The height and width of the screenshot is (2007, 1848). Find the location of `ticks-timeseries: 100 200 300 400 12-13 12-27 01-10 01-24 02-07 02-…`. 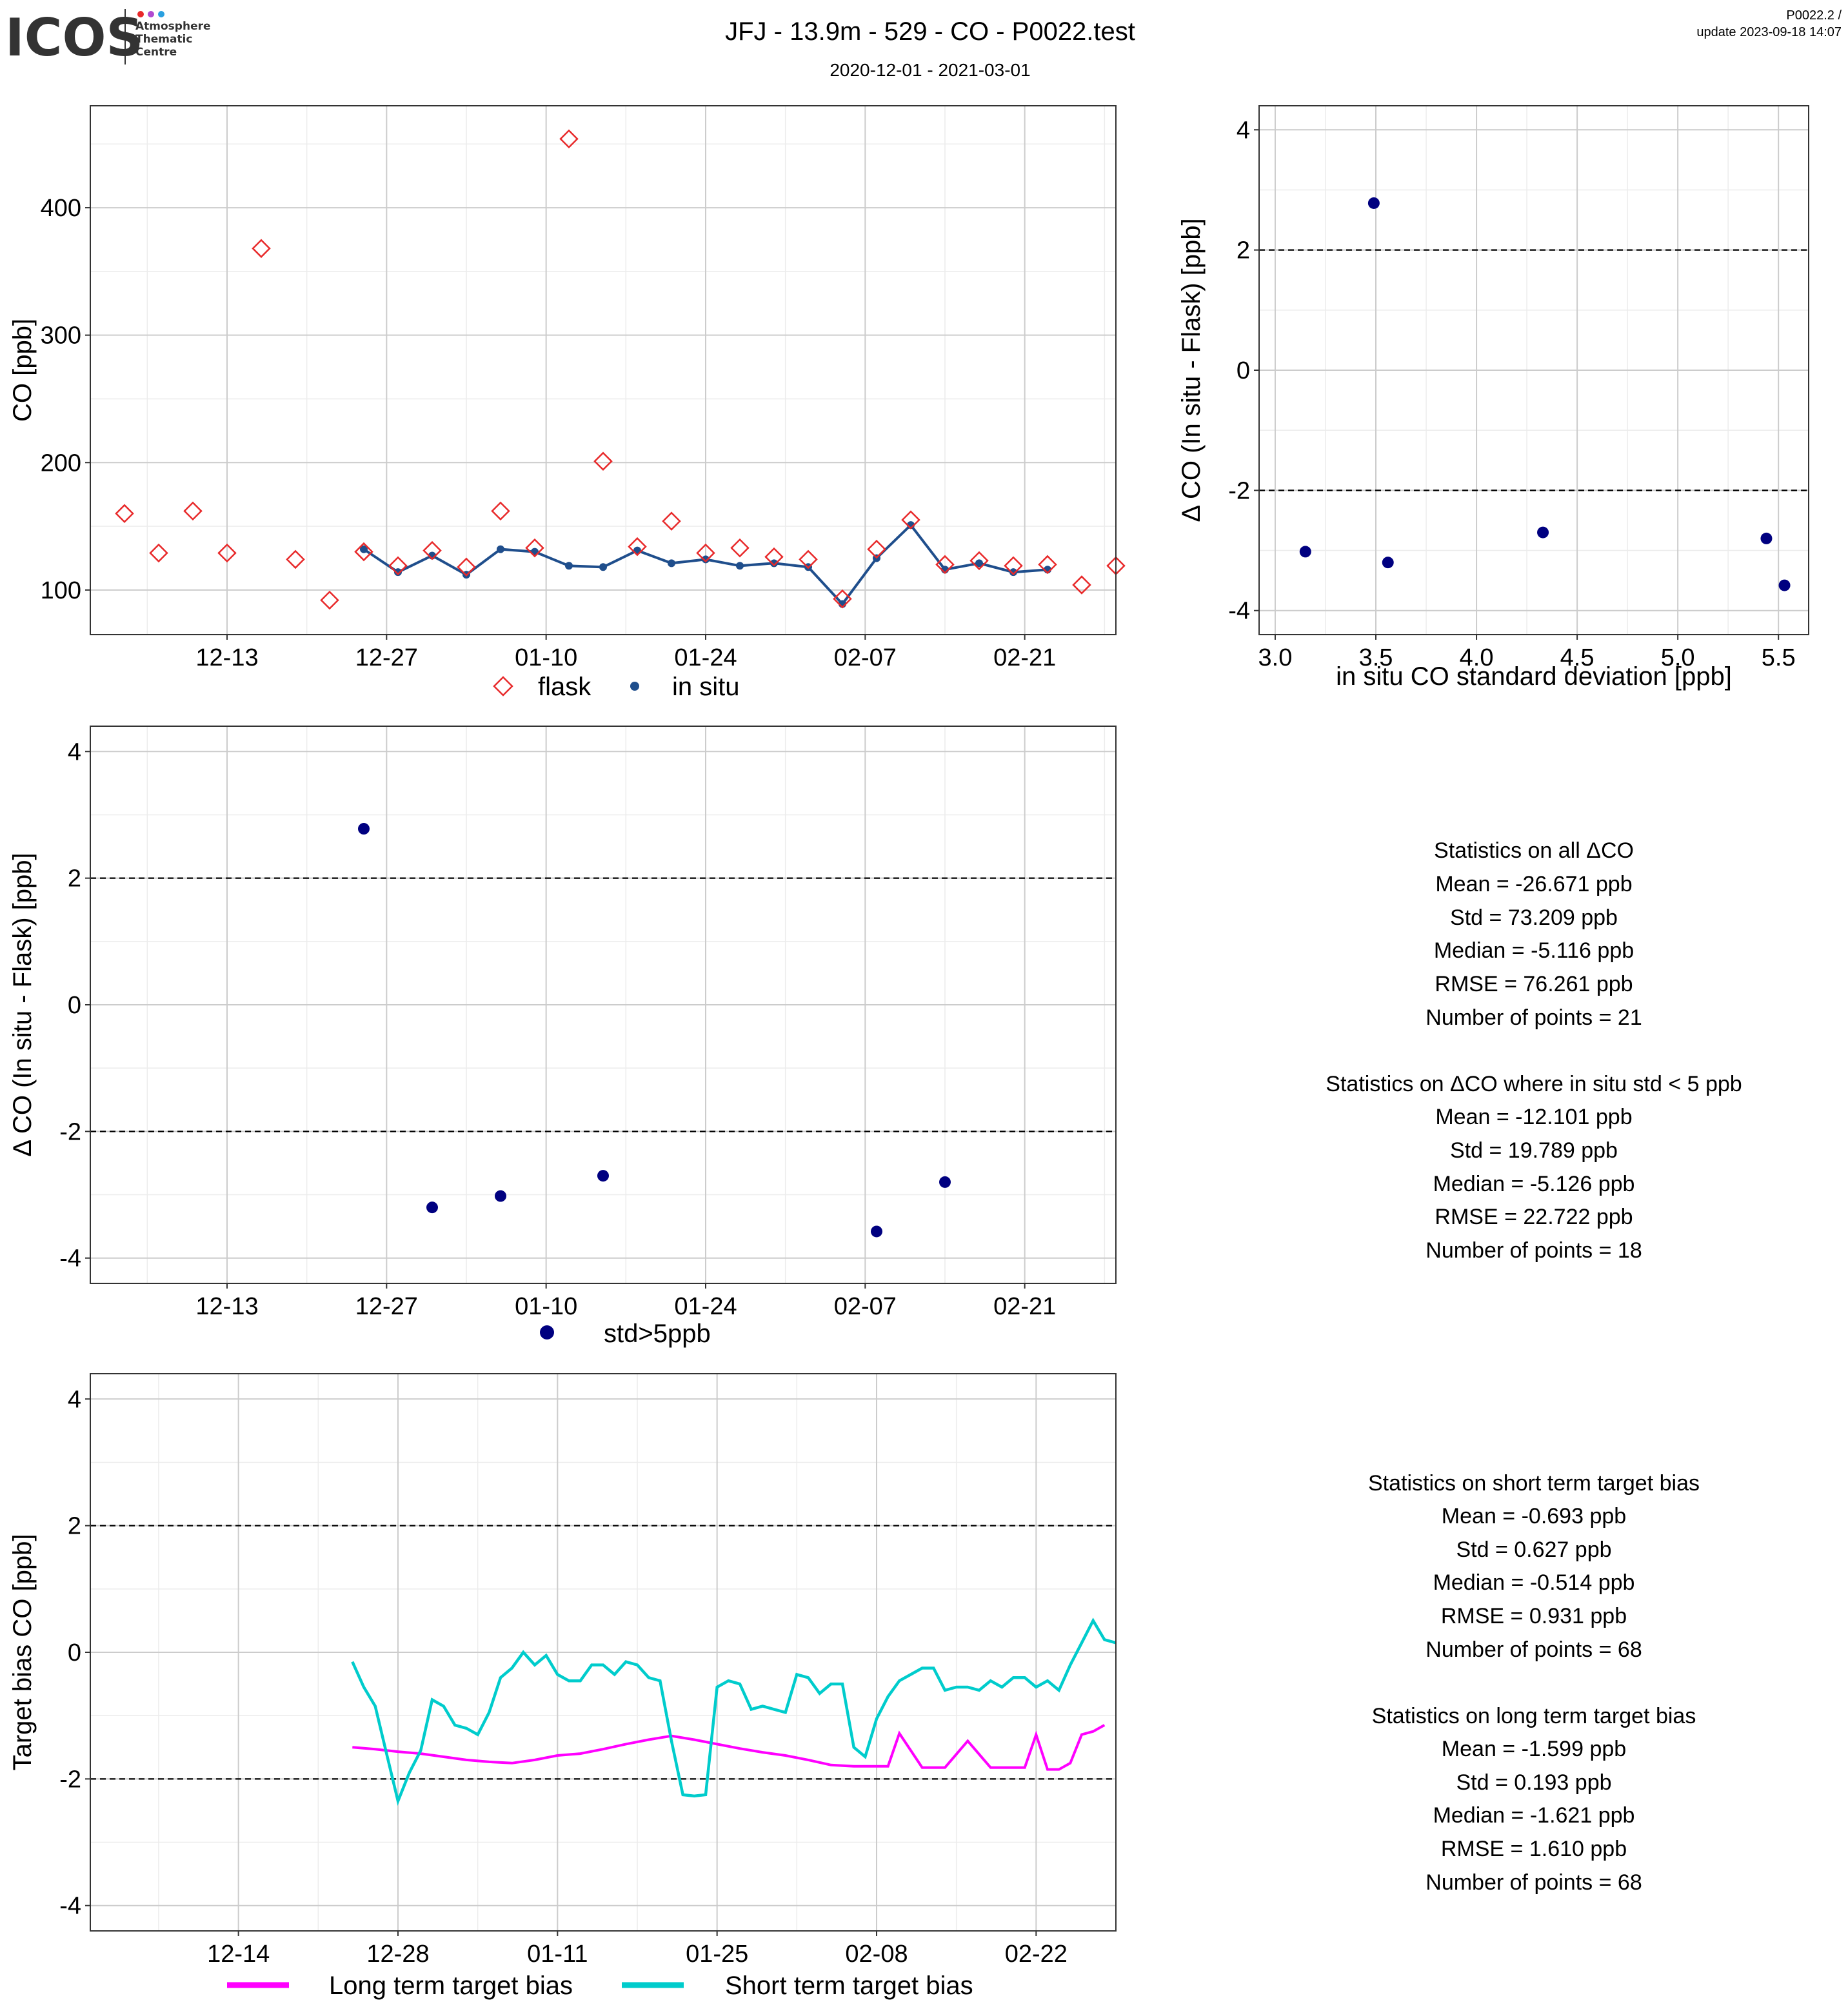

ticks-timeseries: 100 200 300 400 12-13 12-27 01-10 01-24 02-07 02-… is located at coordinates (549, 433).